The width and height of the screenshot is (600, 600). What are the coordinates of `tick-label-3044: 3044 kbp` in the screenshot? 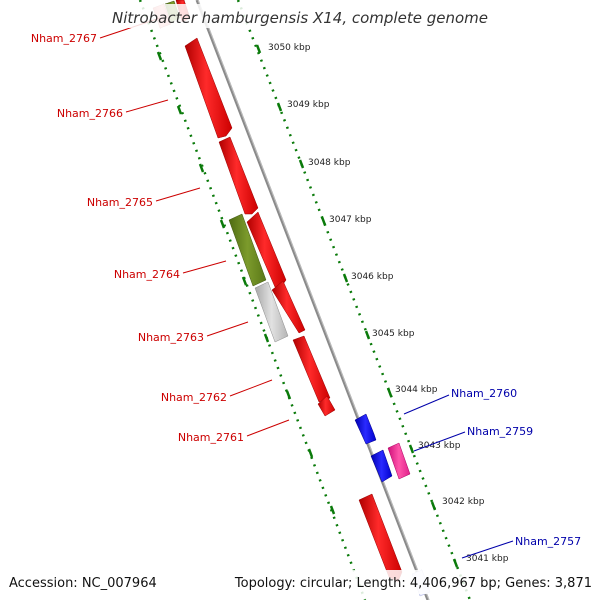 It's located at (416, 390).